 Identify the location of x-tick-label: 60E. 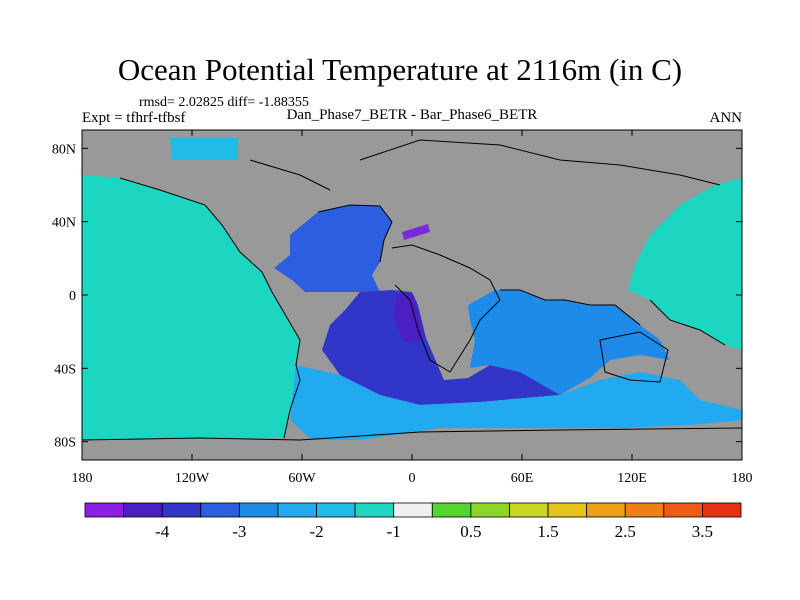
(522, 478).